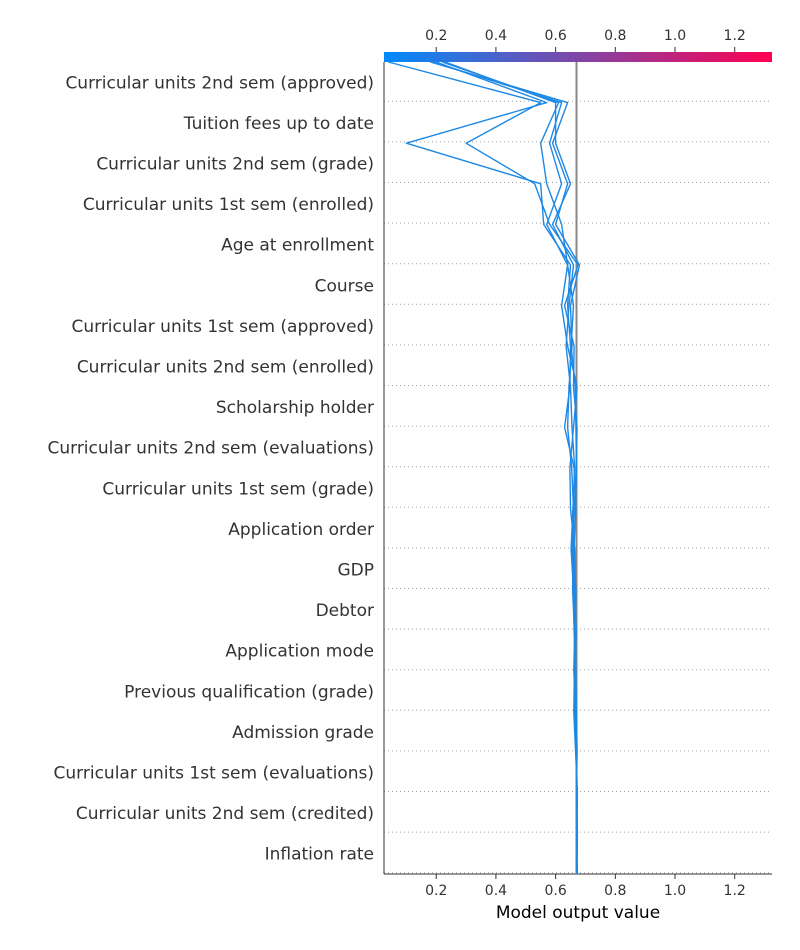  I want to click on feature-label: Inflation rate, so click(319, 855).